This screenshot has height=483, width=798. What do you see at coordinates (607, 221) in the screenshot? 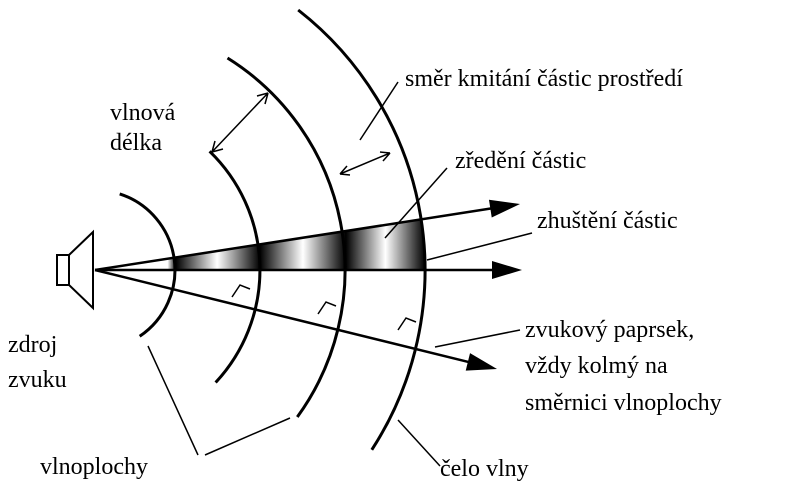
I see `label: zhuštění částic` at bounding box center [607, 221].